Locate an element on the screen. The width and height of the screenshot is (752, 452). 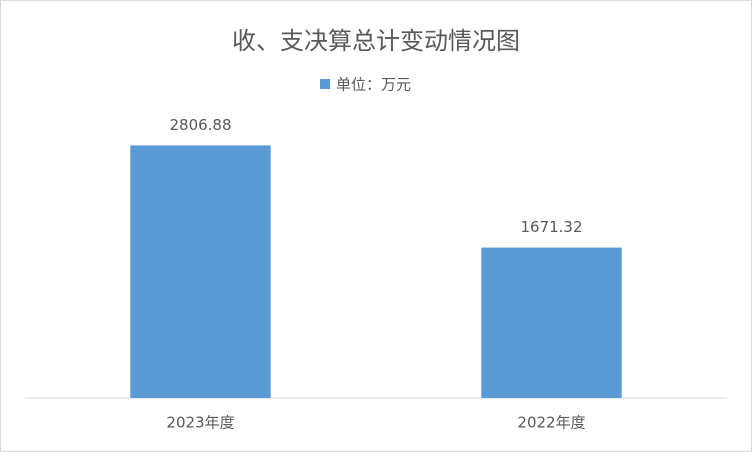
legend-label: 单位：万元 is located at coordinates (373, 85).